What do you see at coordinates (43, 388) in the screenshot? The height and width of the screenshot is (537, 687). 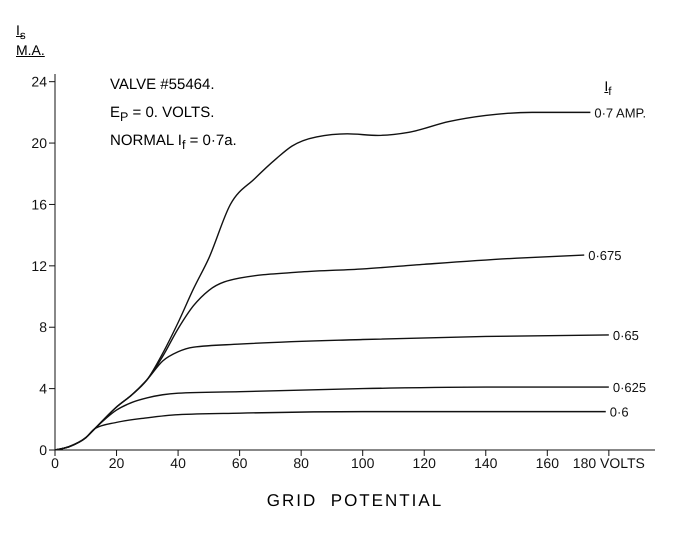 I see `y-tick-label: 4` at bounding box center [43, 388].